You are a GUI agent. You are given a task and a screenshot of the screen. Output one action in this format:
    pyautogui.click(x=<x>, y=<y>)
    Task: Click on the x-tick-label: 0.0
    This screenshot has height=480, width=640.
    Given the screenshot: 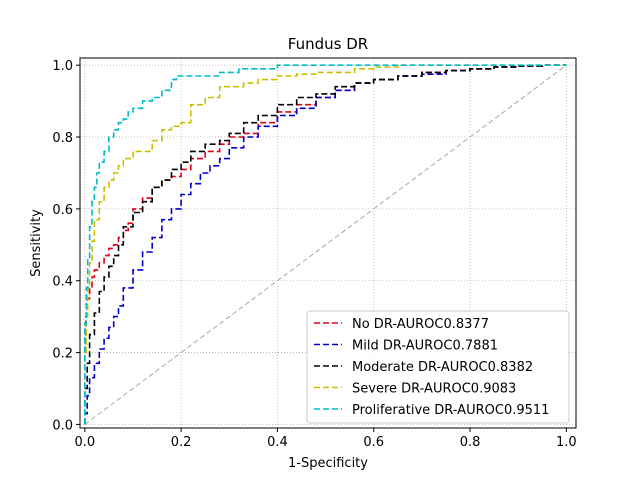 What is the action you would take?
    pyautogui.click(x=84, y=442)
    